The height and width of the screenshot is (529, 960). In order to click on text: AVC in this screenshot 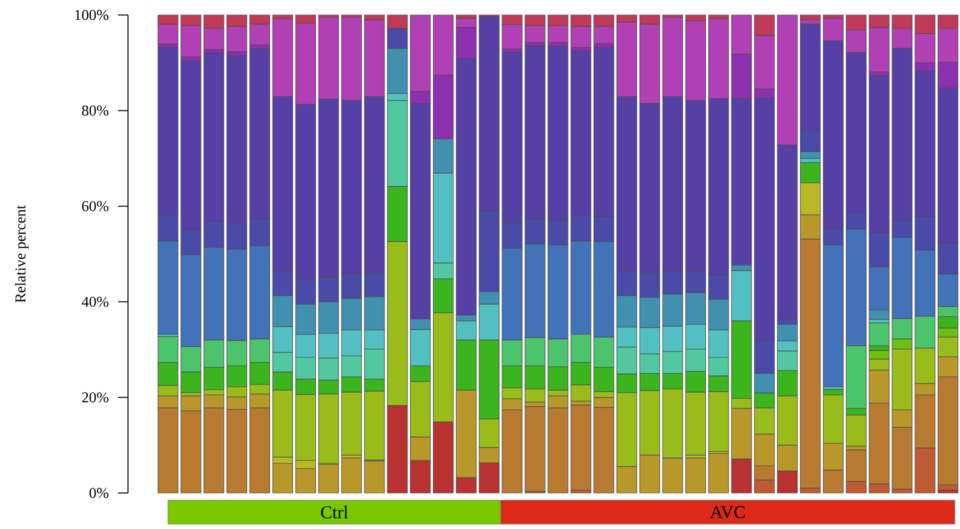, I will do `click(727, 512)`.